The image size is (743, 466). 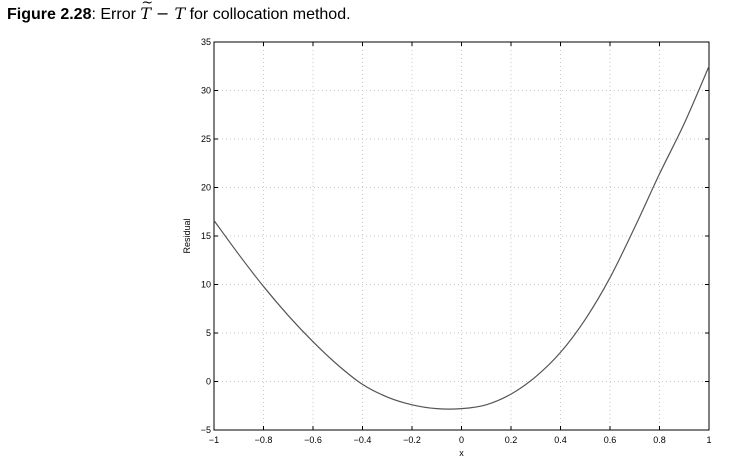 I want to click on x-tick-label: −0.8, so click(x=264, y=440).